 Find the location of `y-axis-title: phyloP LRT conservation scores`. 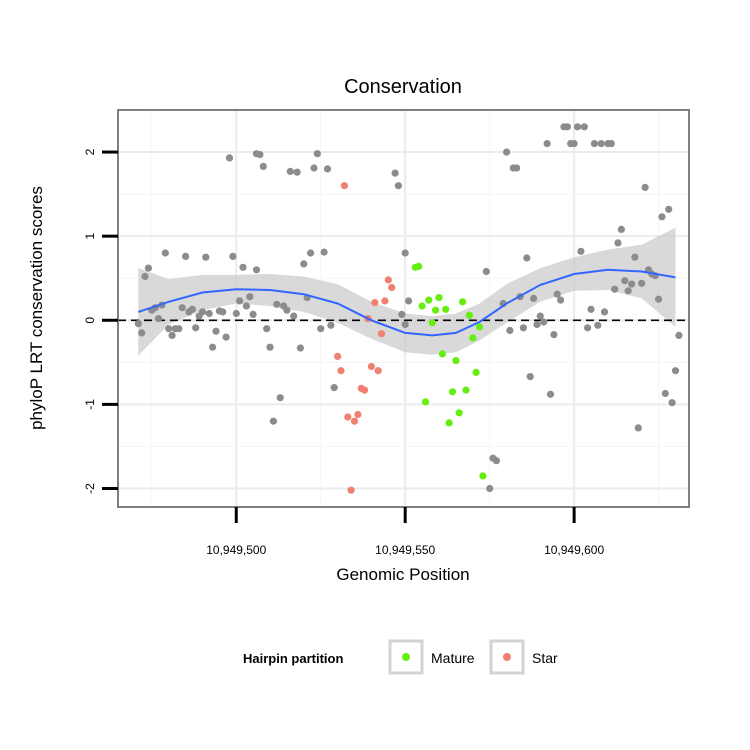

y-axis-title: phyloP LRT conservation scores is located at coordinates (36, 308).